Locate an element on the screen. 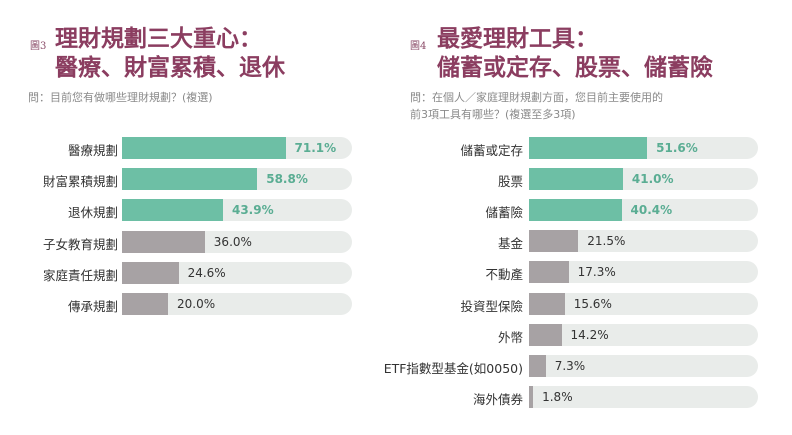 The height and width of the screenshot is (435, 792). category-label: 傳承規劃 is located at coordinates (92, 306).